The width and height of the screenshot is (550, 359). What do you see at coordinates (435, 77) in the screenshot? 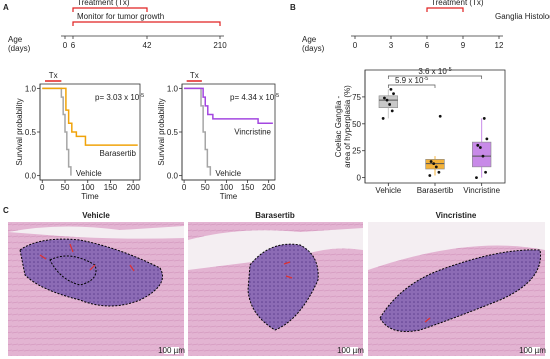
I see `comparison-bracket` at bounding box center [435, 77].